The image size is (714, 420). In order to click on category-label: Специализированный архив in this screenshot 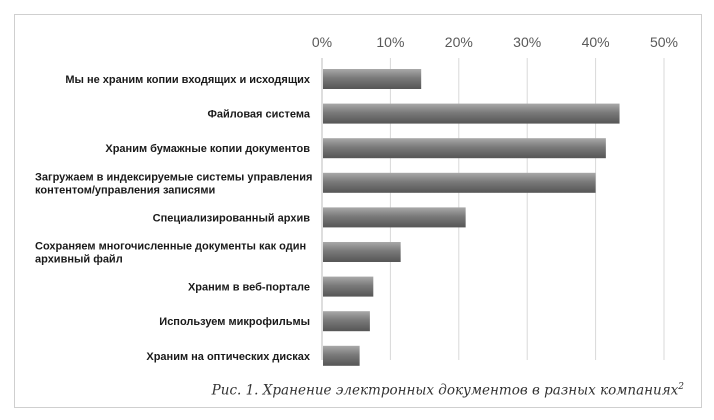, I will do `click(232, 218)`.